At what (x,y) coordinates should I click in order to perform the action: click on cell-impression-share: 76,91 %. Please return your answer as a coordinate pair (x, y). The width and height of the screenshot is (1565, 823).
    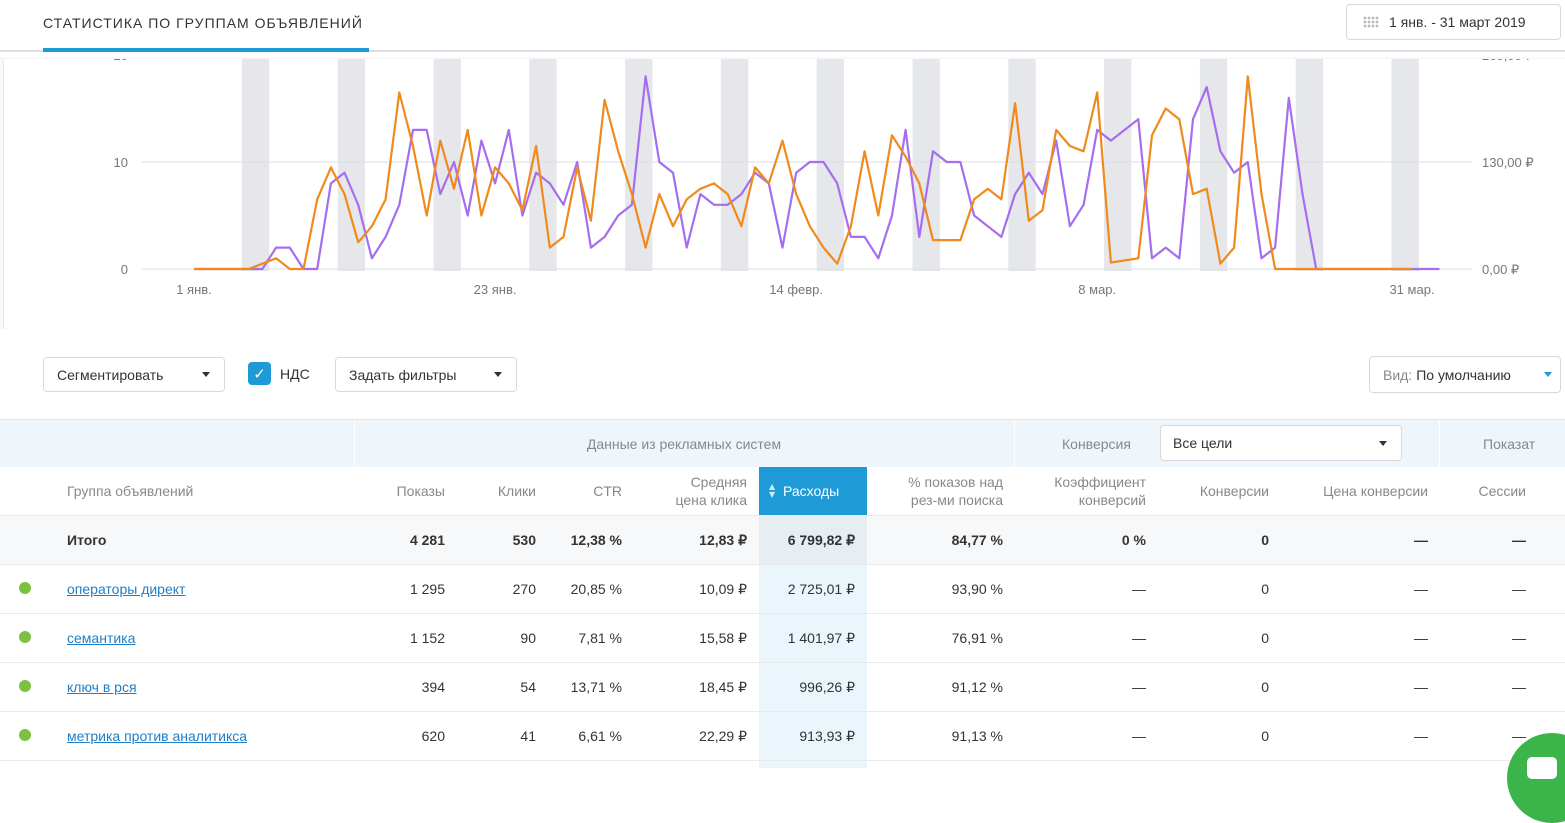
    Looking at the image, I should click on (977, 638).